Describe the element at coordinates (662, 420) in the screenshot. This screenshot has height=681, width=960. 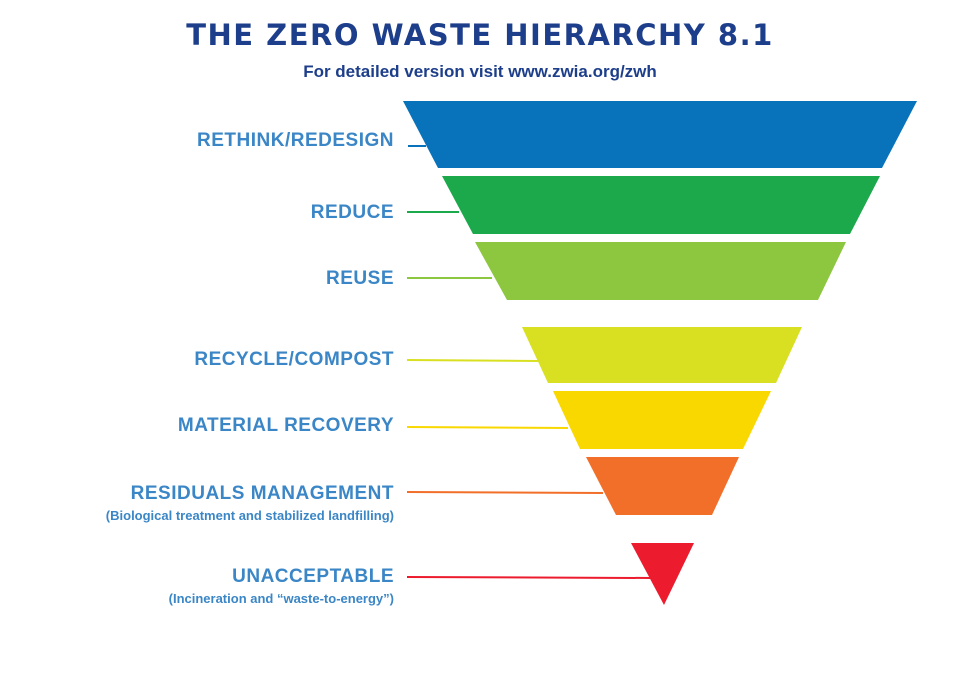
I see `tier-material-recovery` at that location.